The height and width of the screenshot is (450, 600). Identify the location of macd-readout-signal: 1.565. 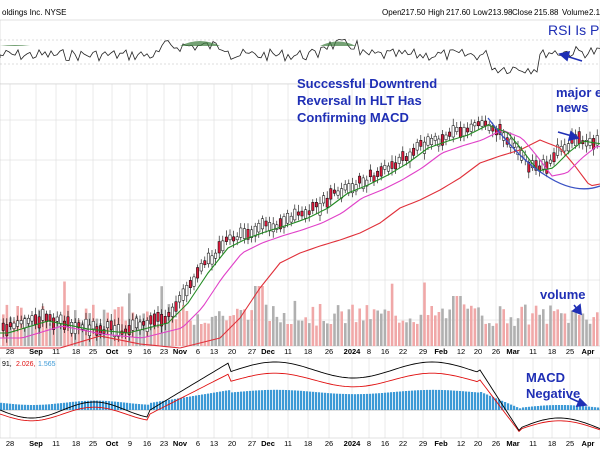
(47, 364).